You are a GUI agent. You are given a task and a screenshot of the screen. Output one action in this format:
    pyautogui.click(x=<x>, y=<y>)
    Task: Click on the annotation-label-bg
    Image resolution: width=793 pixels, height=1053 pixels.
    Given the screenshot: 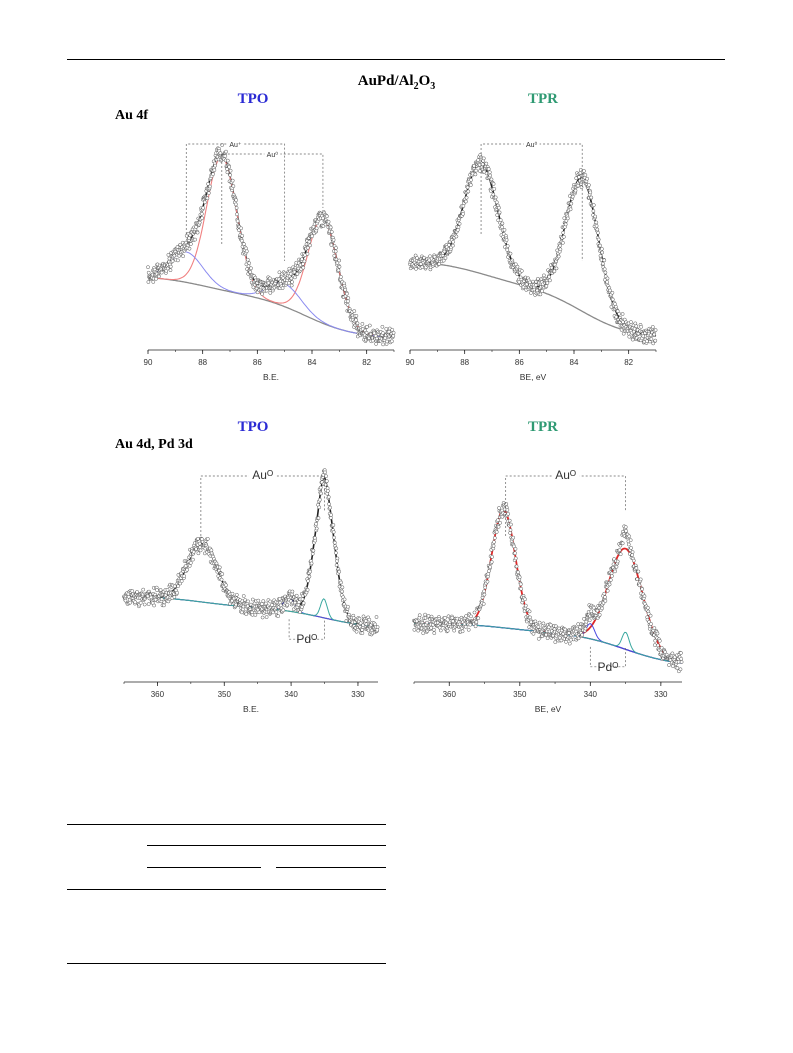 What is the action you would take?
    pyautogui.click(x=531, y=143)
    